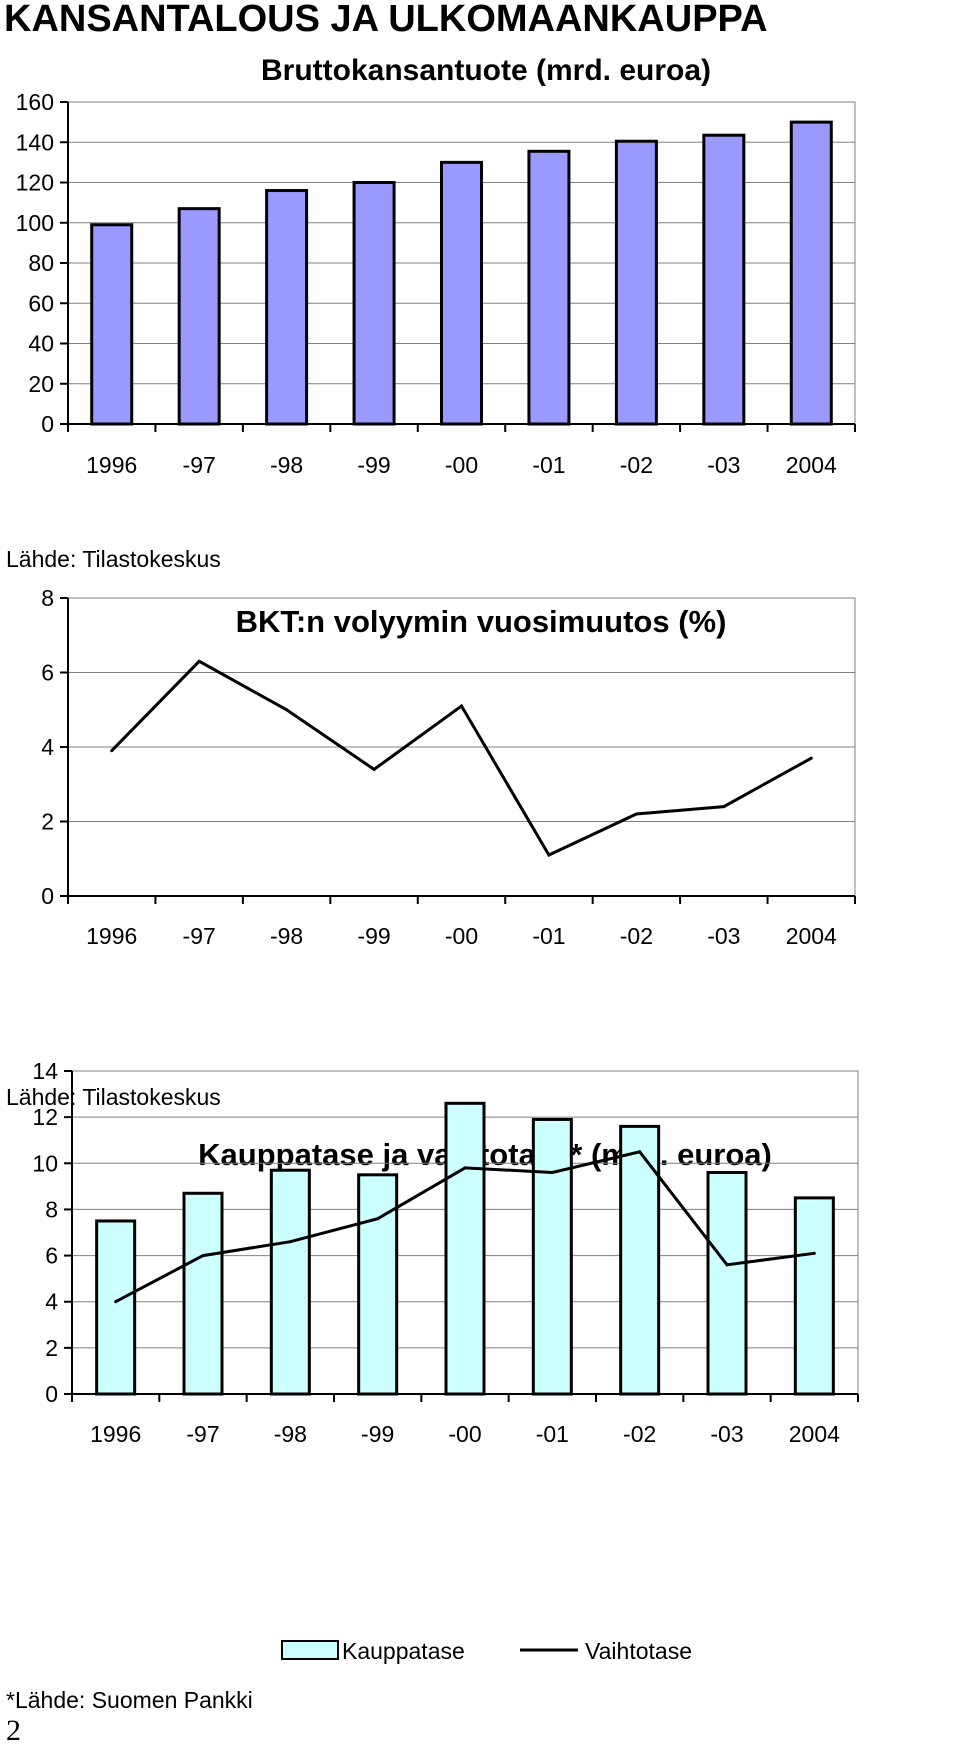 The height and width of the screenshot is (1750, 960). What do you see at coordinates (403, 1651) in the screenshot?
I see `legend-label-kauppatase: Kauppatase` at bounding box center [403, 1651].